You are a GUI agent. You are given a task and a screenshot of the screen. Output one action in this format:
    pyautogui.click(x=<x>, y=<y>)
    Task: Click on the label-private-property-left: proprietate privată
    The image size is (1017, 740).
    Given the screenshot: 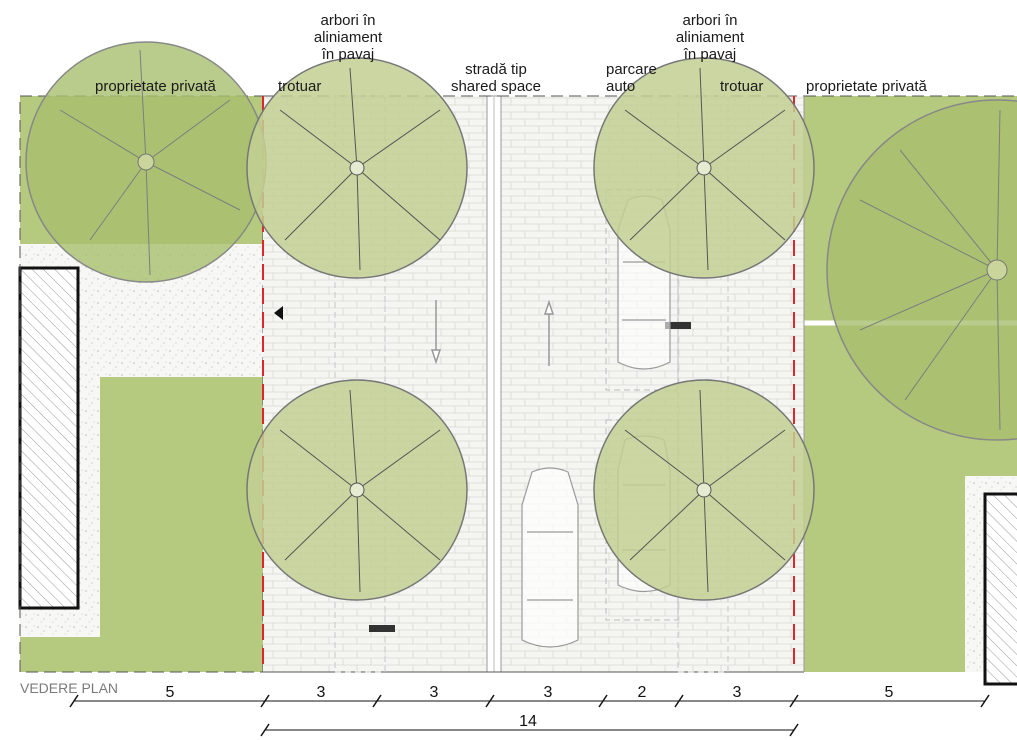 What is the action you would take?
    pyautogui.click(x=156, y=86)
    